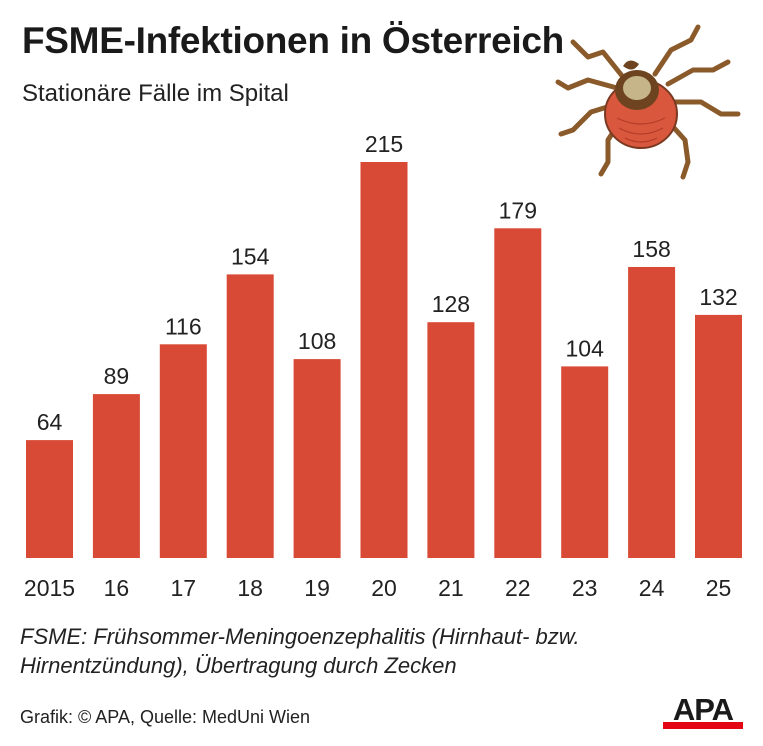 Image resolution: width=763 pixels, height=746 pixels. Describe the element at coordinates (49, 499) in the screenshot. I see `bar-2015` at that location.